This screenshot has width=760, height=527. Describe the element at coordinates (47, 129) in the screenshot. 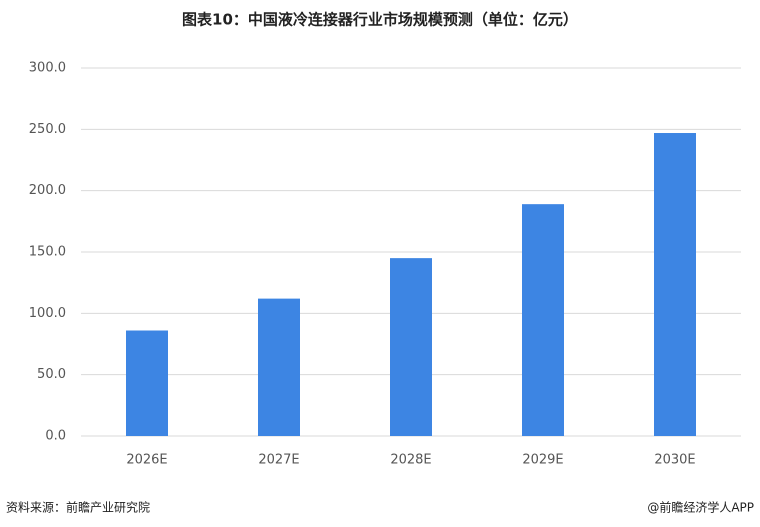

I see `y-tick-label: 250.0` at that location.